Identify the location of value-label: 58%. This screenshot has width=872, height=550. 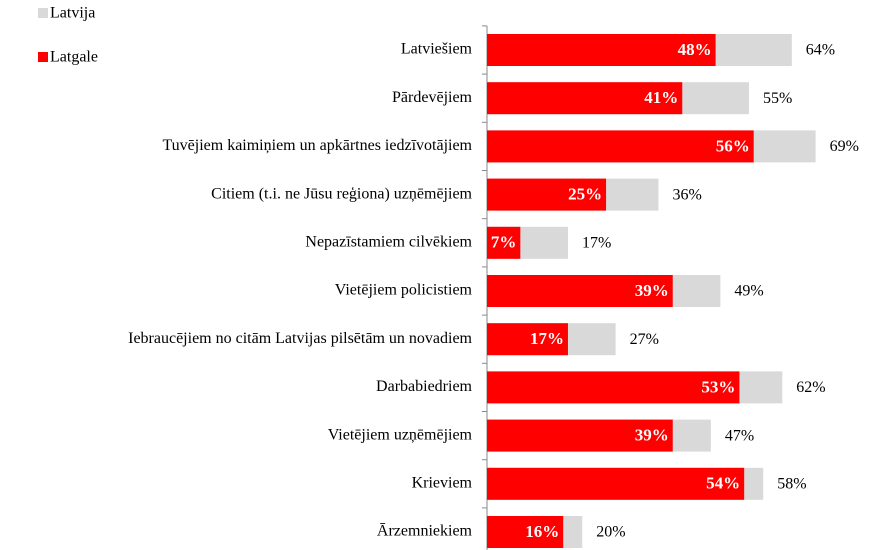
(791, 483).